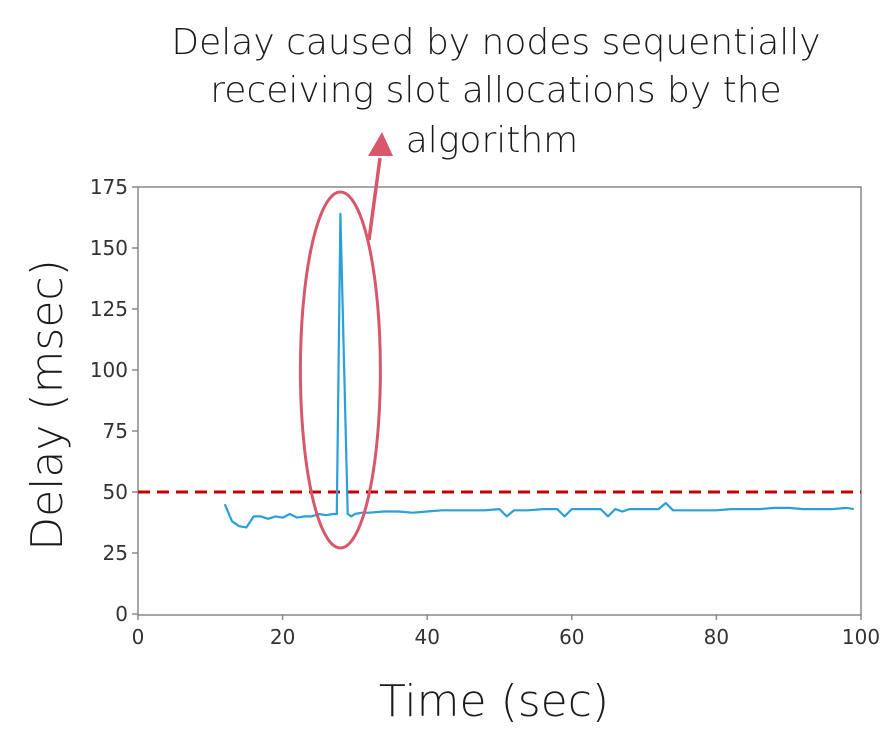  Describe the element at coordinates (115, 492) in the screenshot. I see `y-tick-label: 50` at that location.